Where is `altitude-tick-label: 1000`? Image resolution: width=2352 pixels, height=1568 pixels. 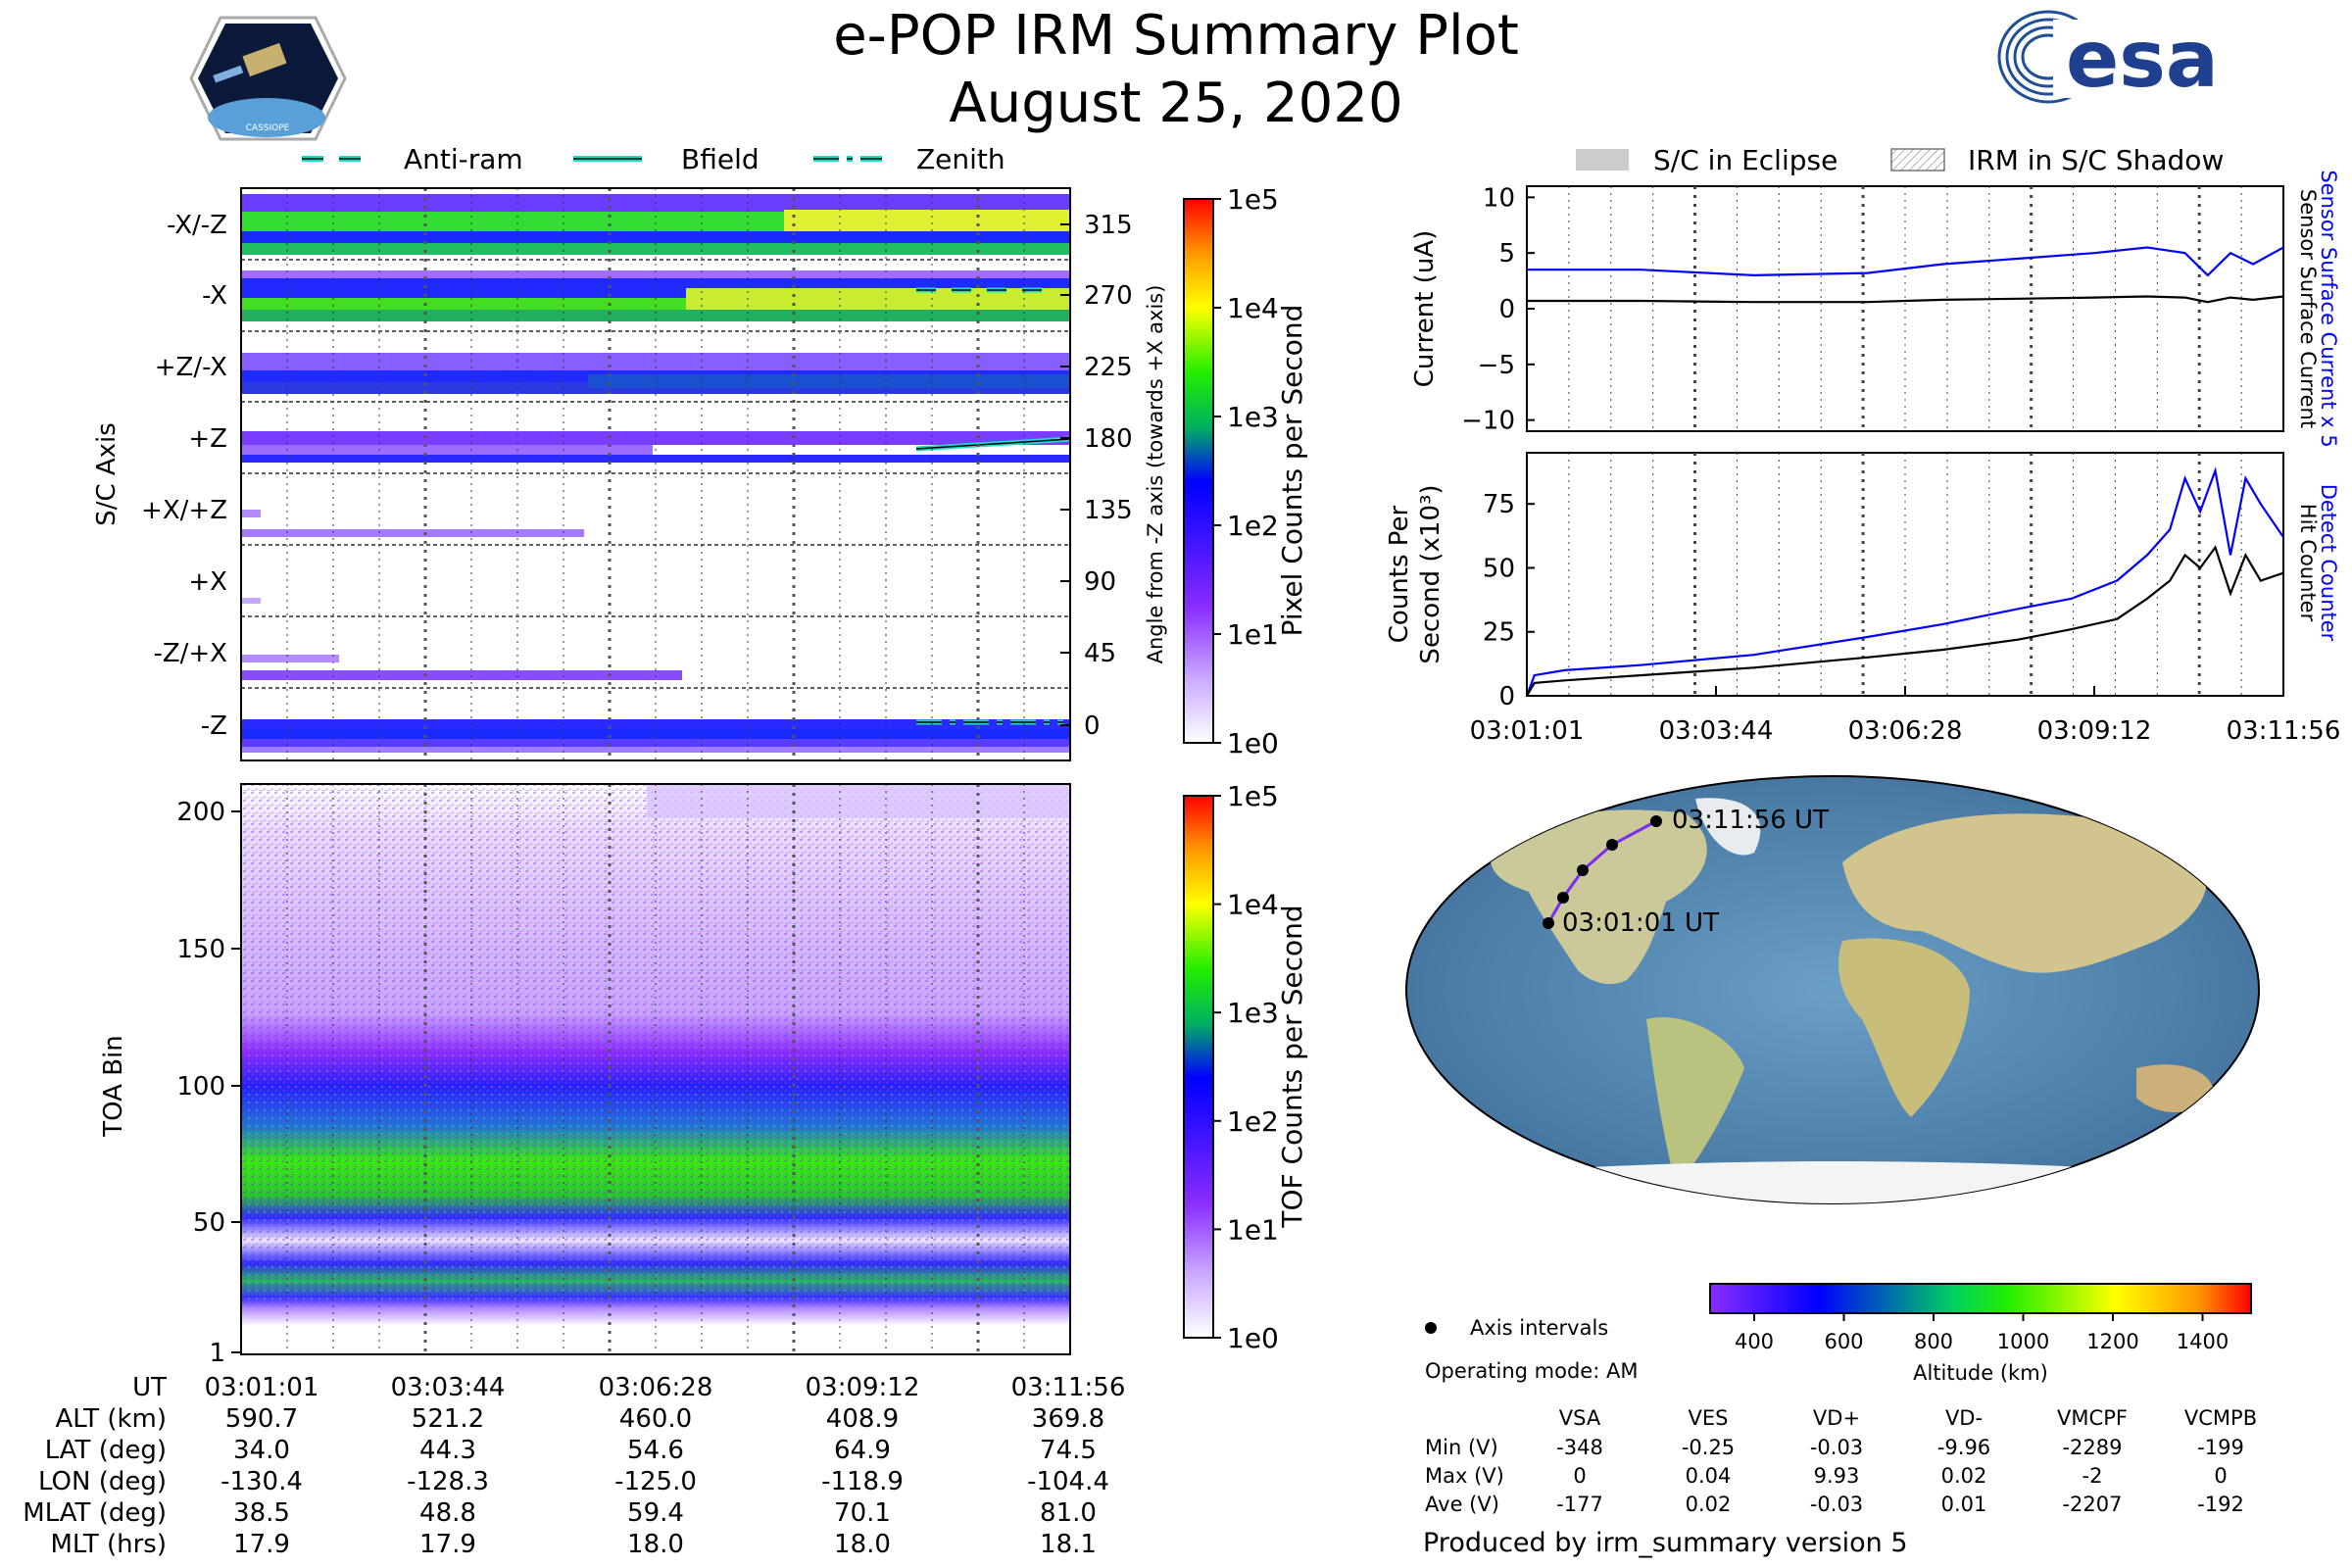
altitude-tick-label: 1000 is located at coordinates (2023, 1341).